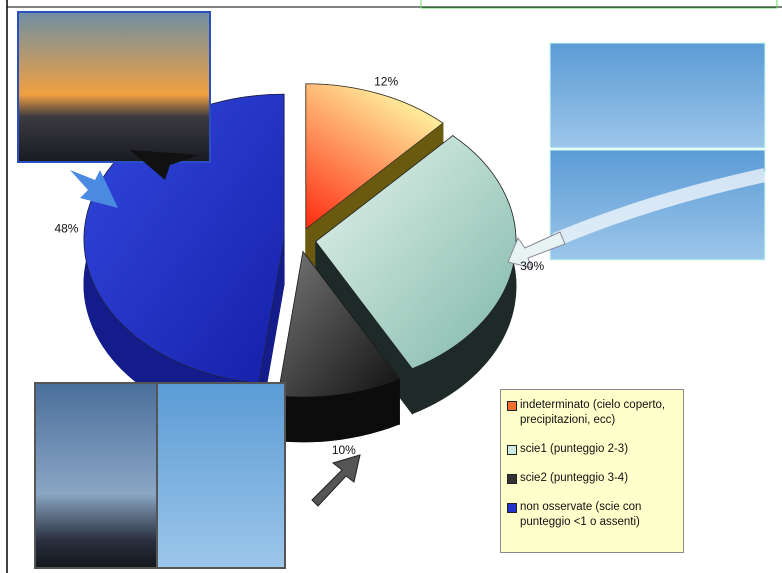  Describe the element at coordinates (386, 81) in the screenshot. I see `data-label: 12%` at that location.